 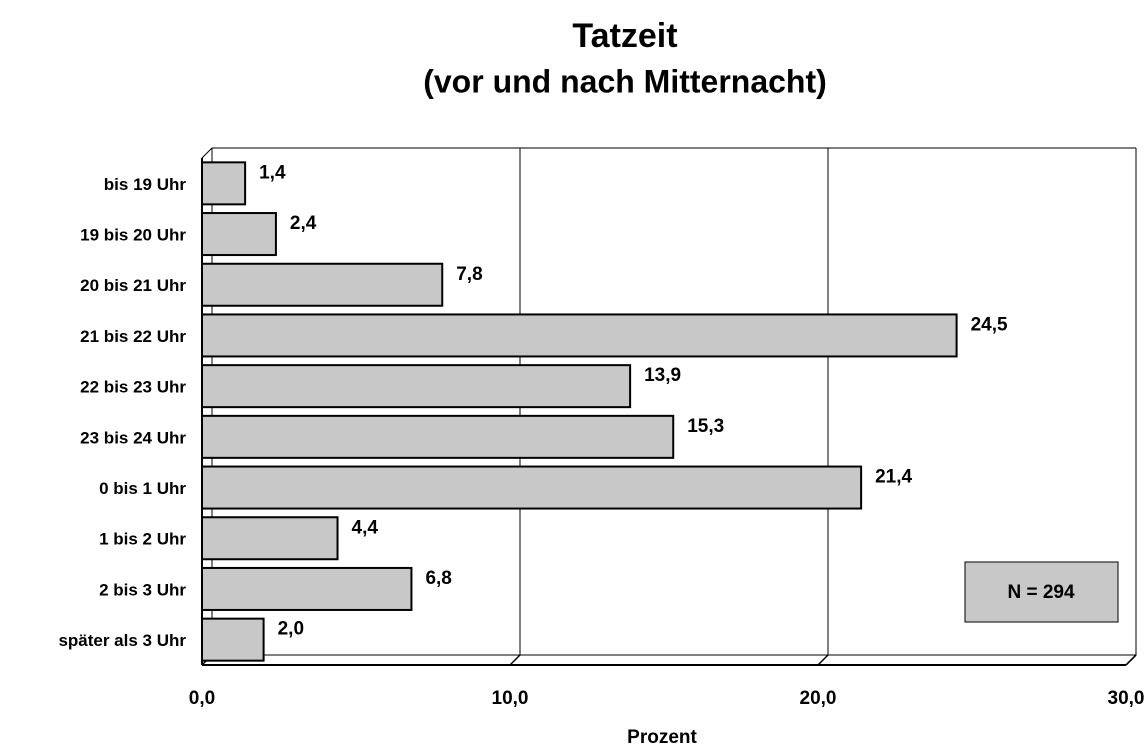 What do you see at coordinates (818, 698) in the screenshot?
I see `x-tick-label: 20,0` at bounding box center [818, 698].